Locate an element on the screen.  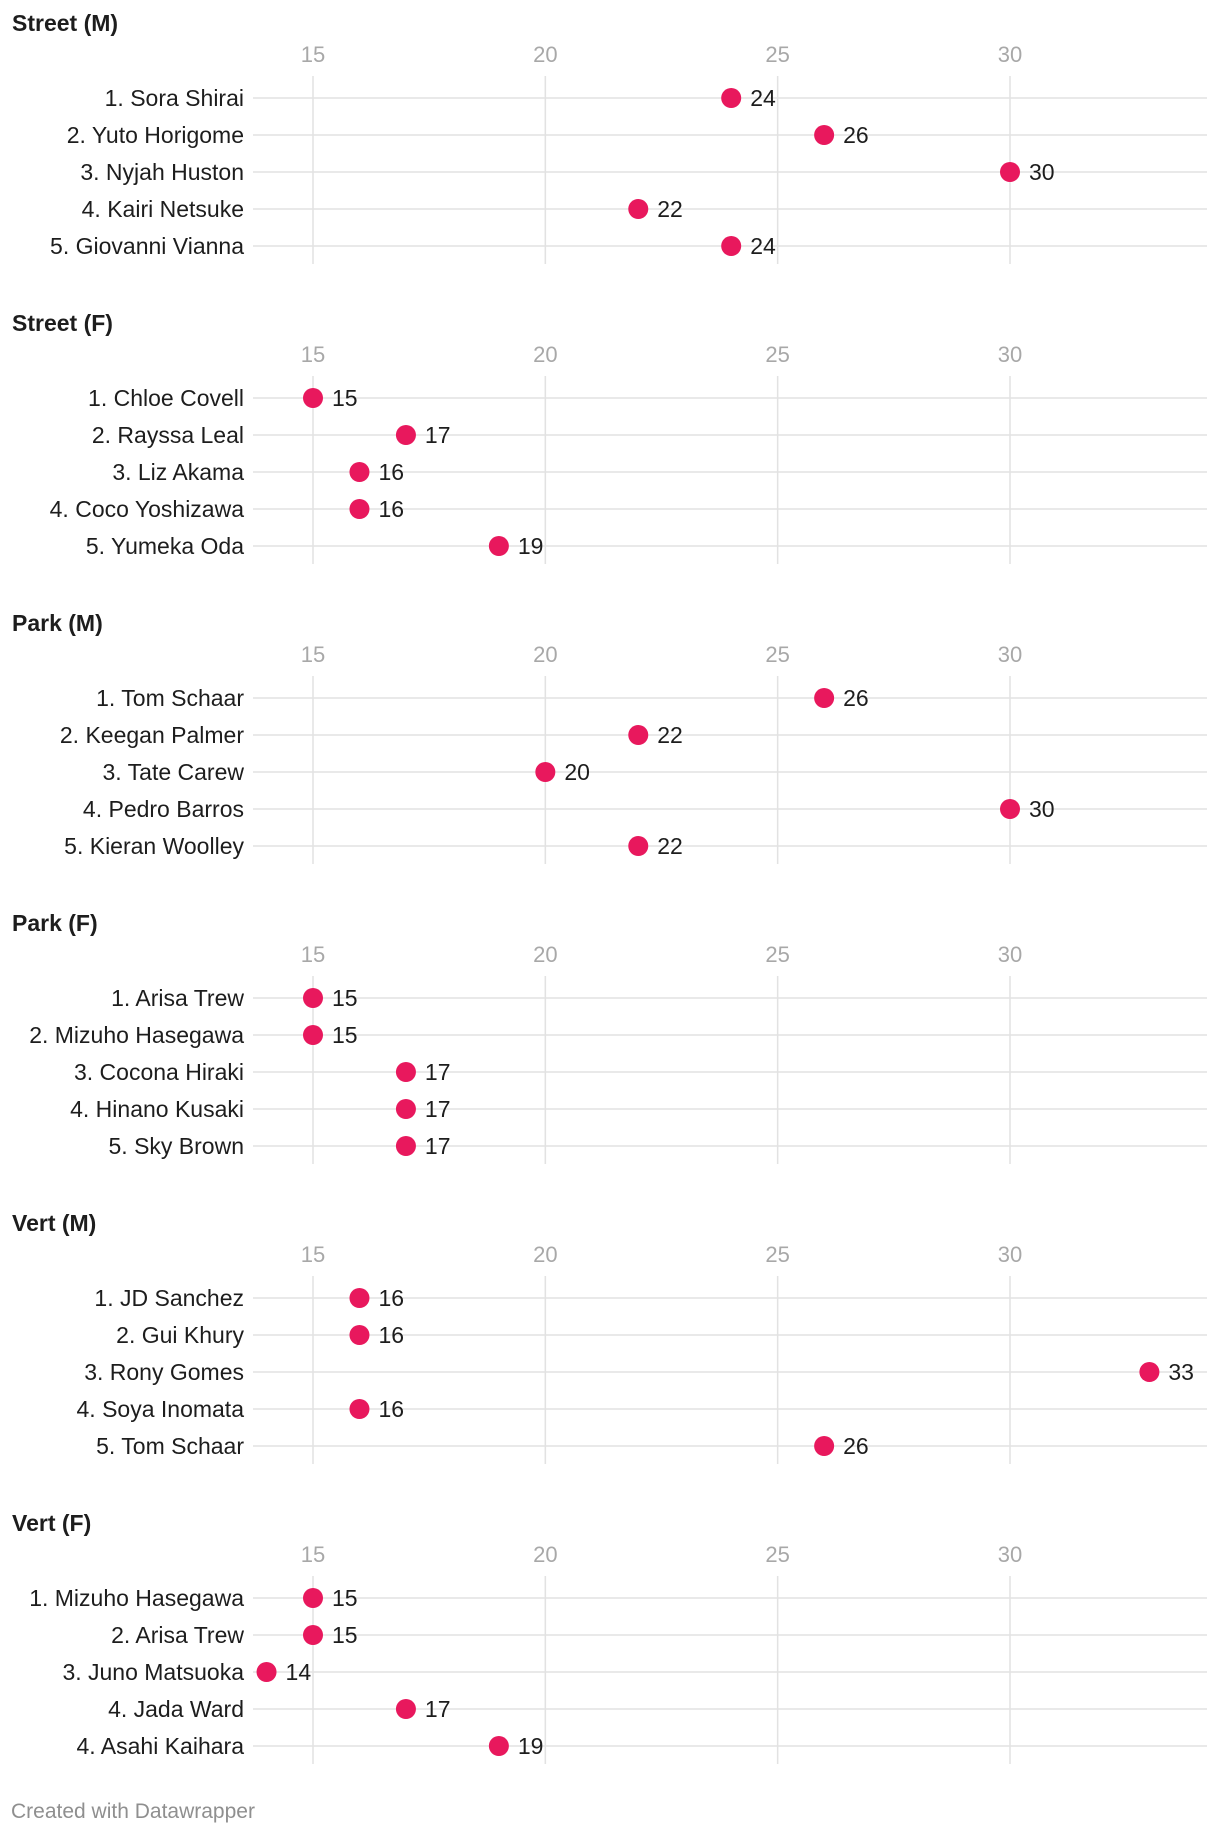
panel-title: Vert (F) is located at coordinates (52, 1523).